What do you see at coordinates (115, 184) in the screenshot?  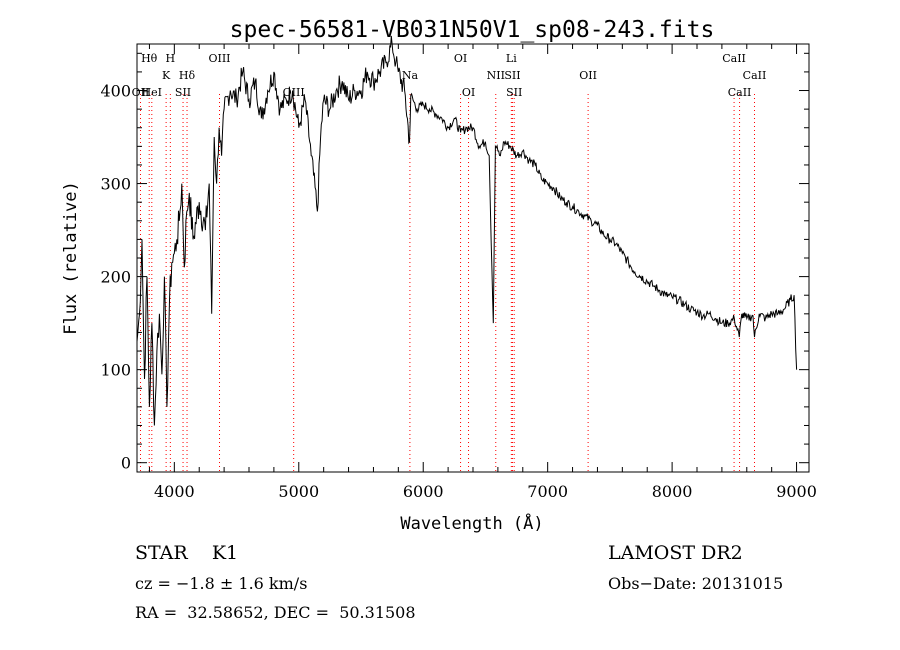 I see `y-tick-label: 300` at bounding box center [115, 184].